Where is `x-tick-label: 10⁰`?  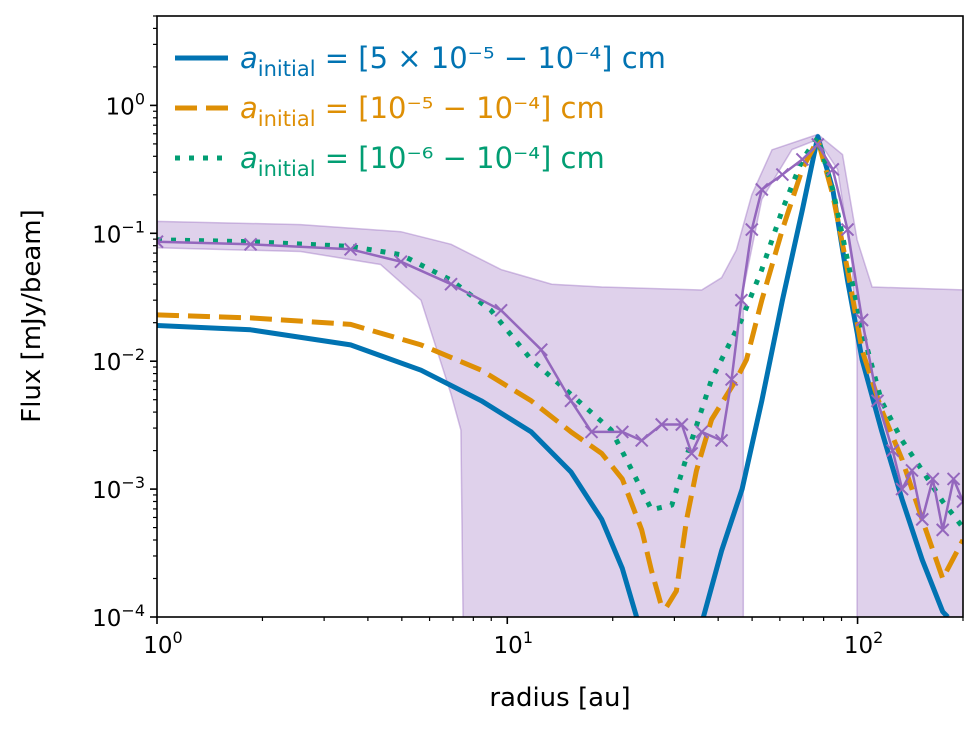
x-tick-label: 10⁰ is located at coordinates (162, 643).